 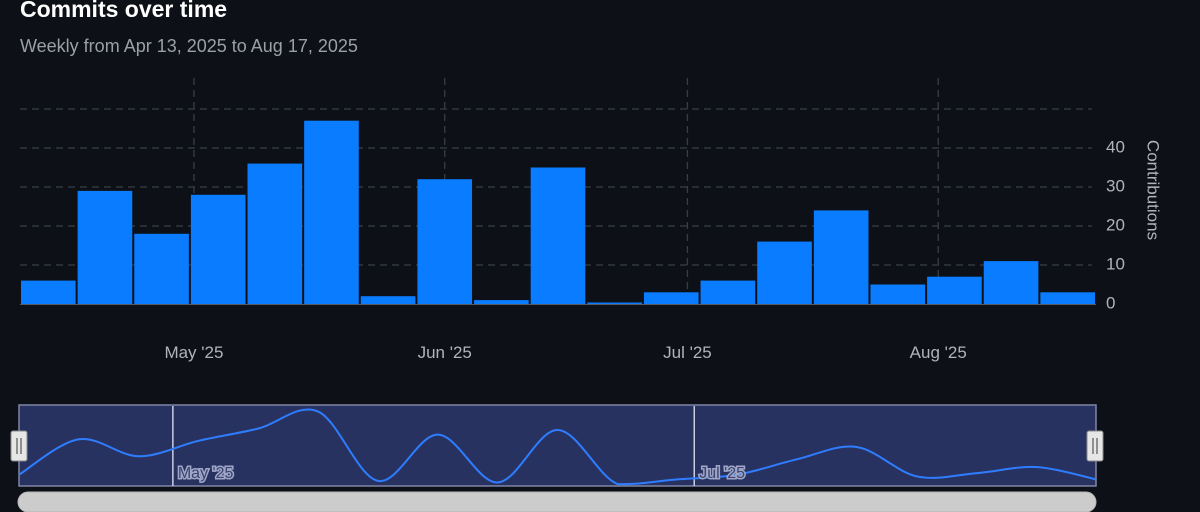 I want to click on navigator-label: May '25, so click(x=206, y=473).